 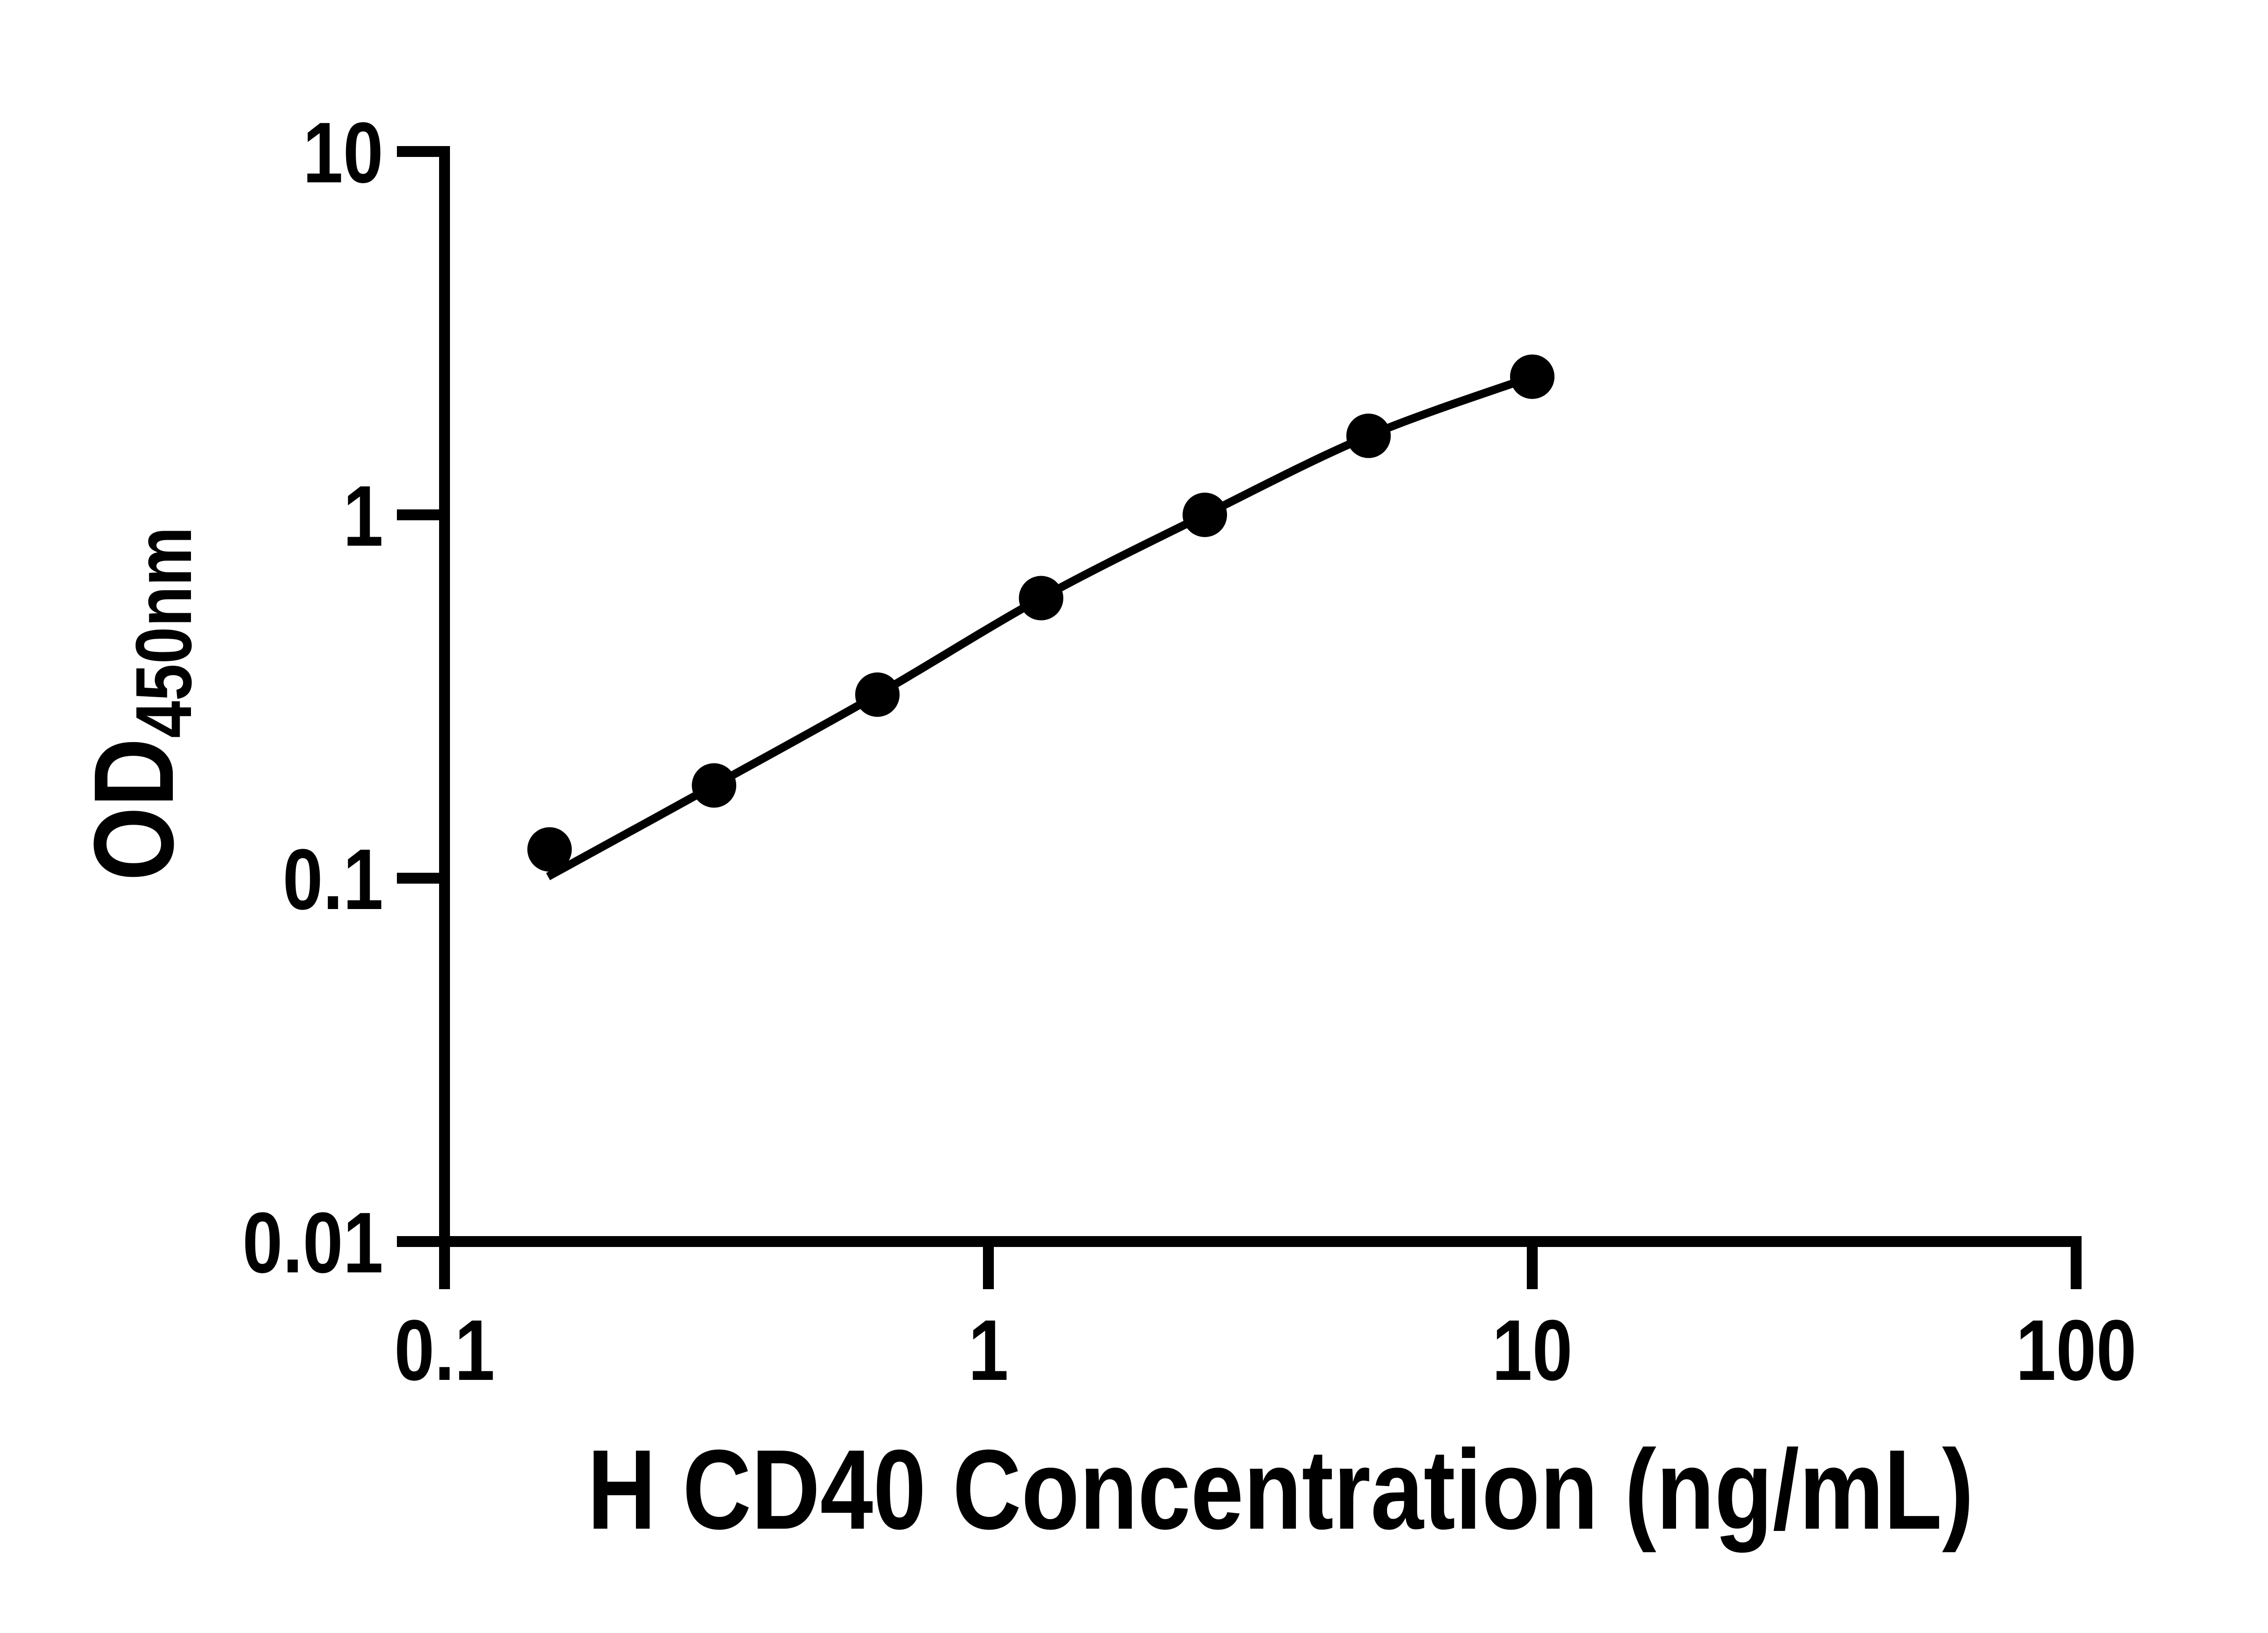 I want to click on y-axis-title: OD450nm, so click(x=139, y=704).